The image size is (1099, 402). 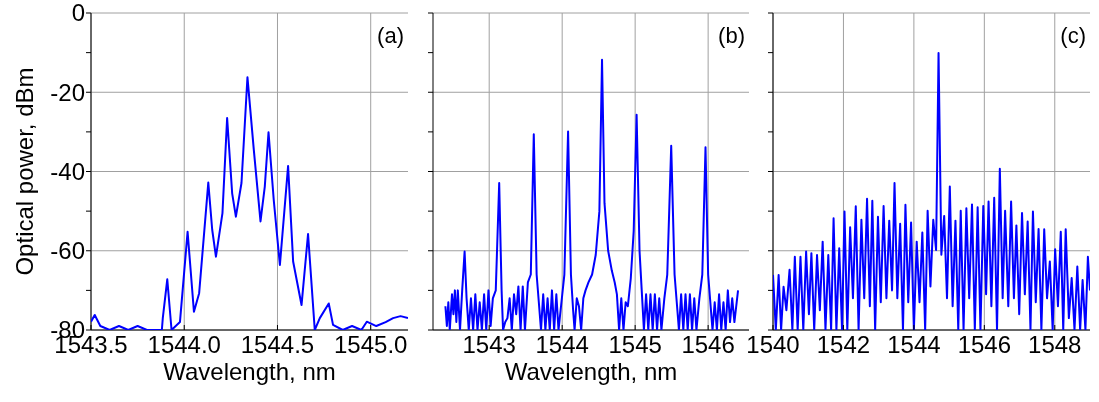 I want to click on x-tick-label: 1544.0, so click(x=184, y=344).